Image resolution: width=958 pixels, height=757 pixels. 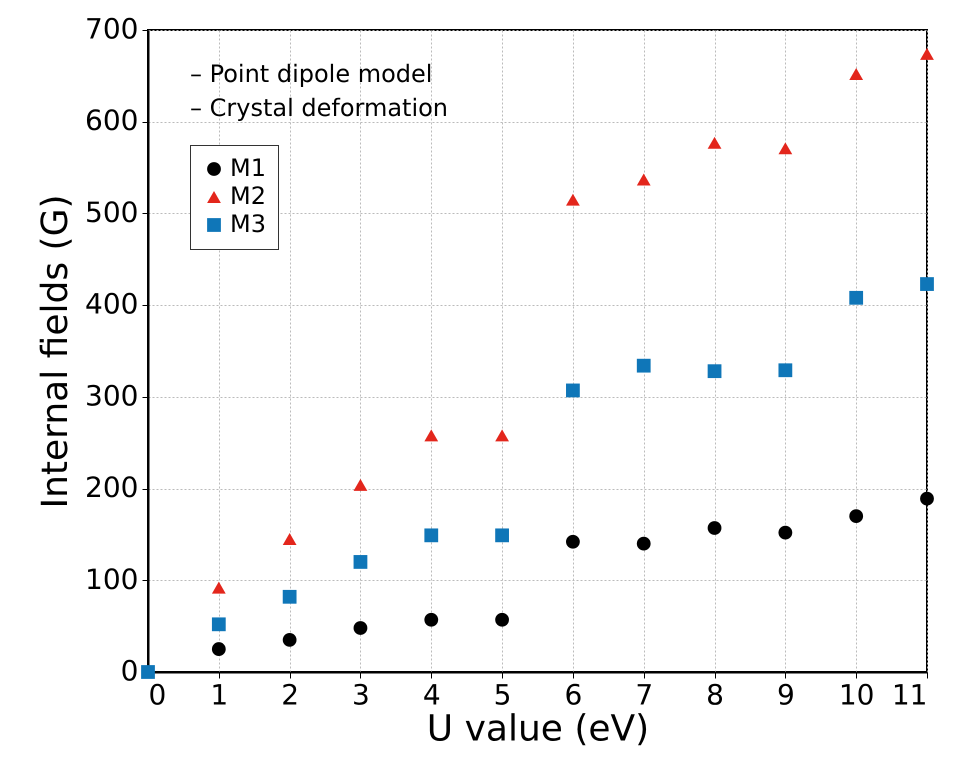 I want to click on legend-label: M3, so click(x=248, y=224).